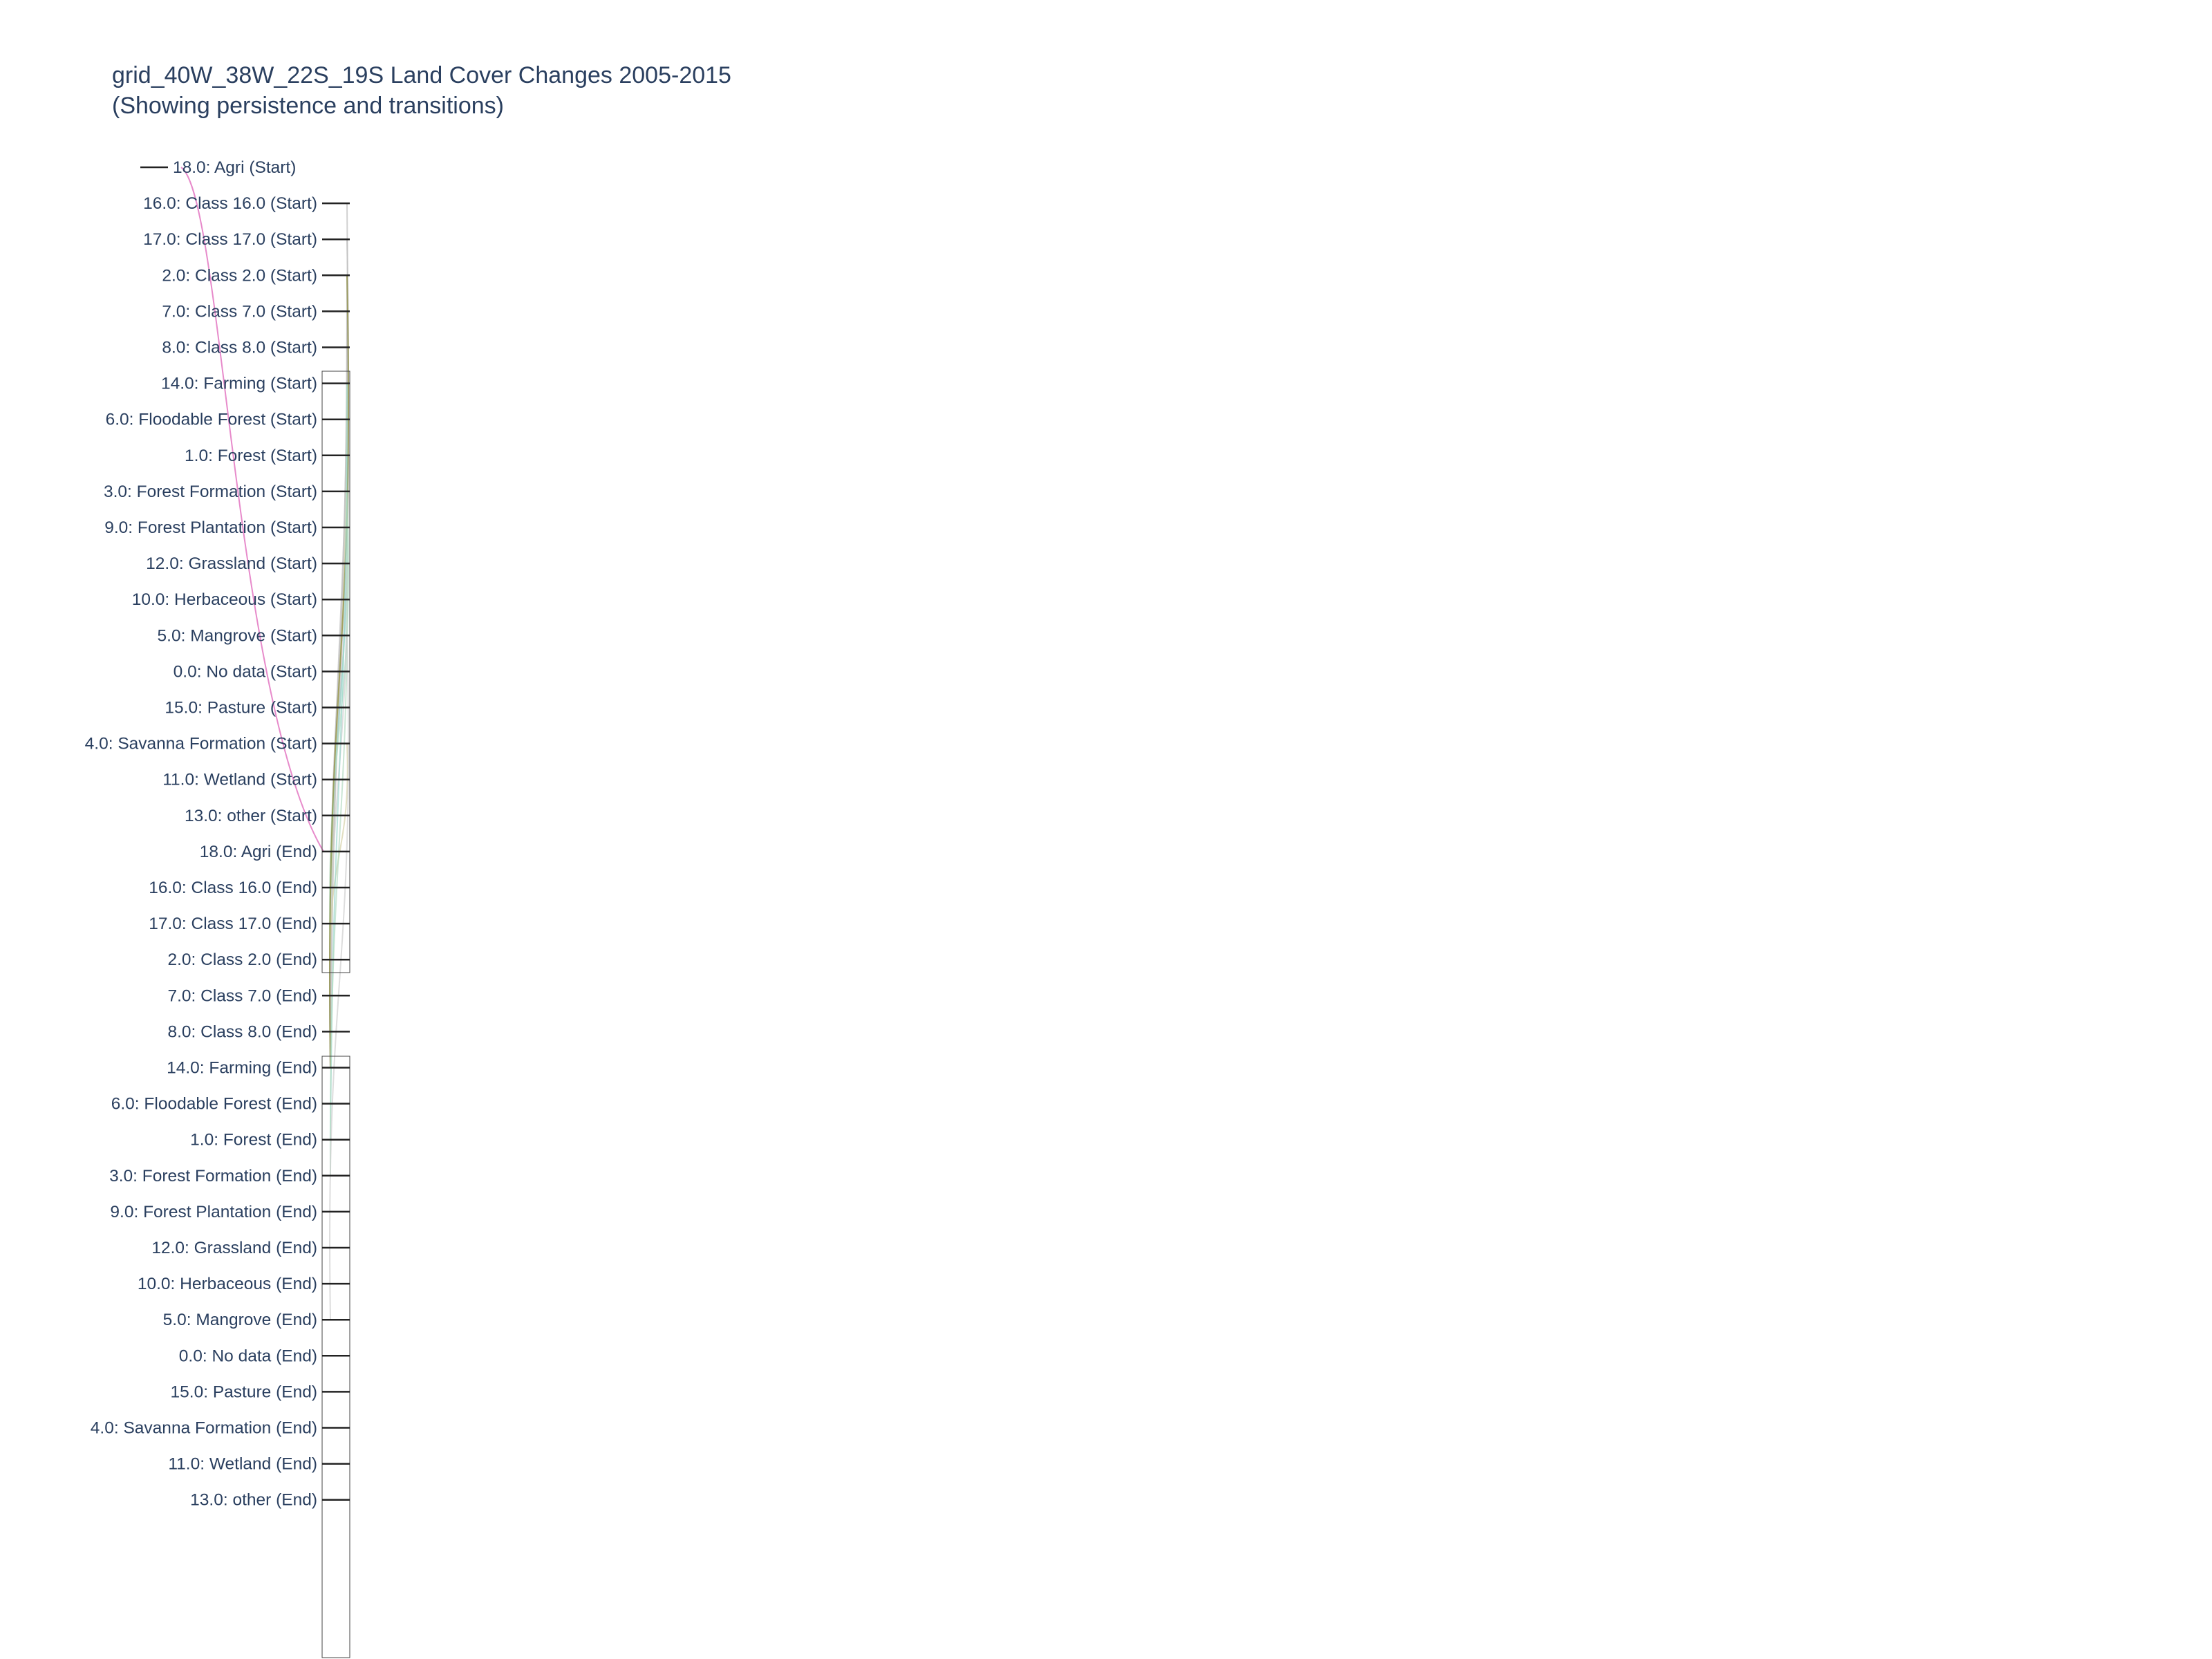 This screenshot has width=2212, height=1659. Describe the element at coordinates (211, 527) in the screenshot. I see `node-label-9-0-forest-plantation-start: 9.0: Forest Plantation (Start)` at that location.